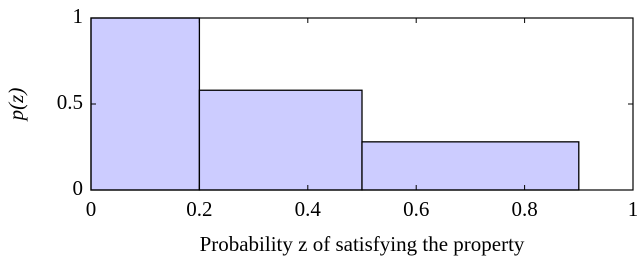 This screenshot has width=640, height=263. Describe the element at coordinates (78, 16) in the screenshot. I see `y-tick-label: 1` at that location.